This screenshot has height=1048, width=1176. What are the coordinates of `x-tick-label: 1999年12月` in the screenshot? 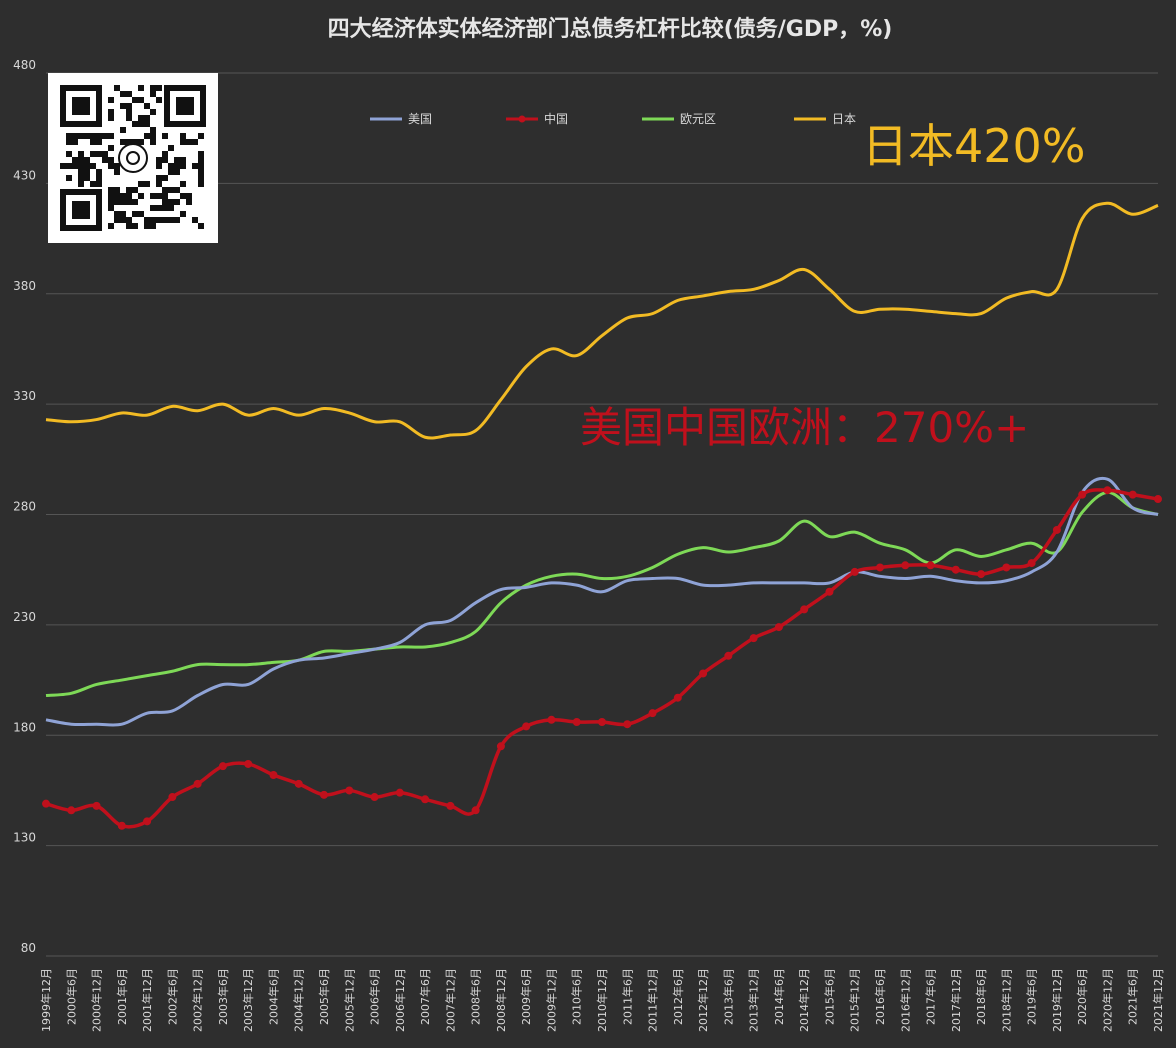 It's located at (46, 1000).